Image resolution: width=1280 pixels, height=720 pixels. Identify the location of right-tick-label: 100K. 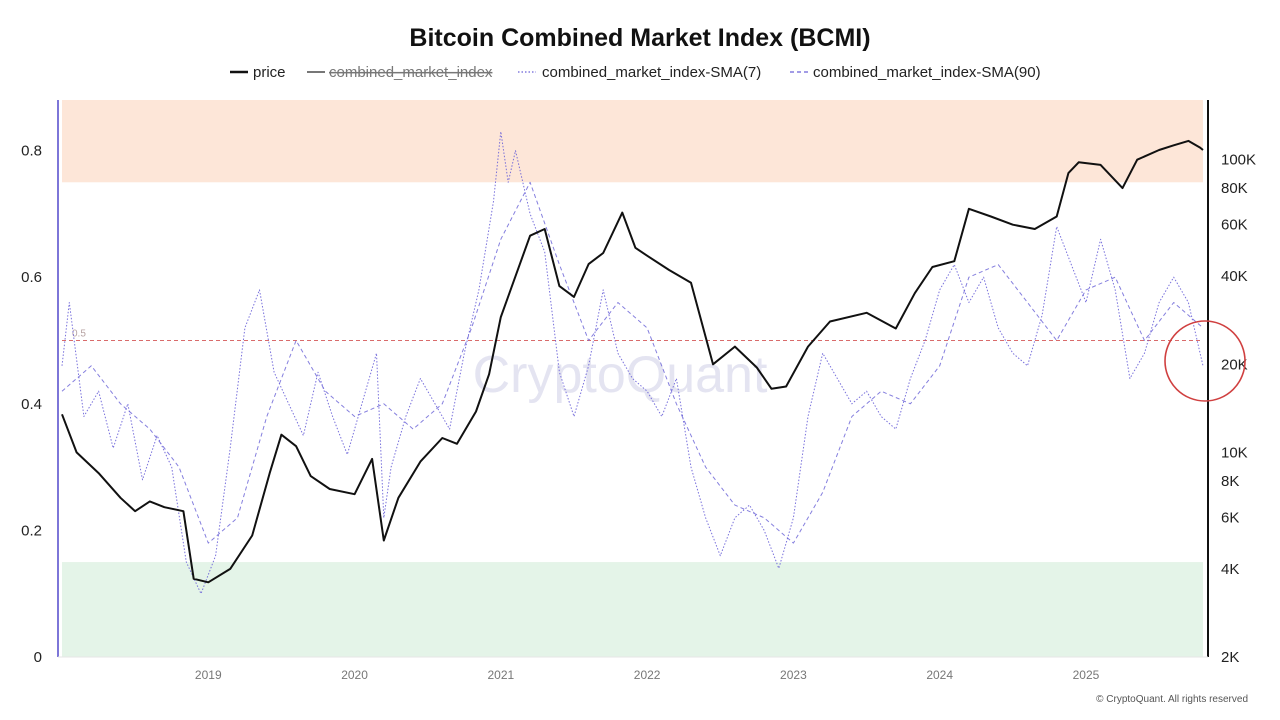
(1238, 160).